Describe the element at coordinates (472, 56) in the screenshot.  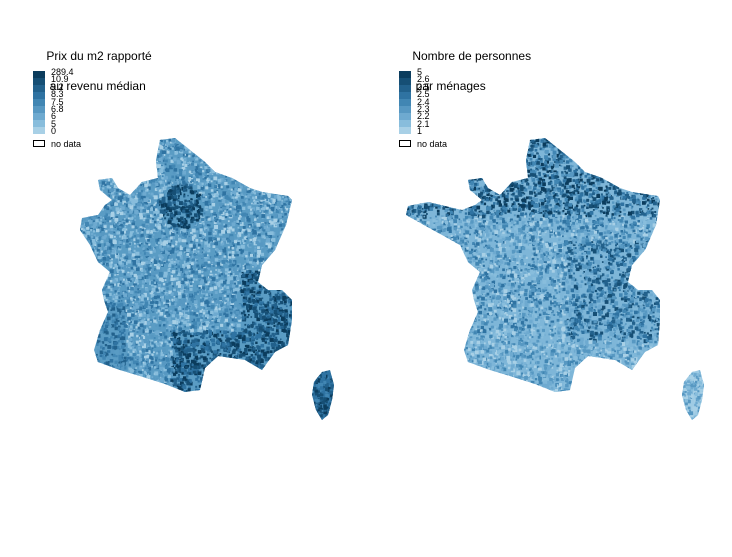
I see `legend-title-line-1: Nombre de personnes` at that location.